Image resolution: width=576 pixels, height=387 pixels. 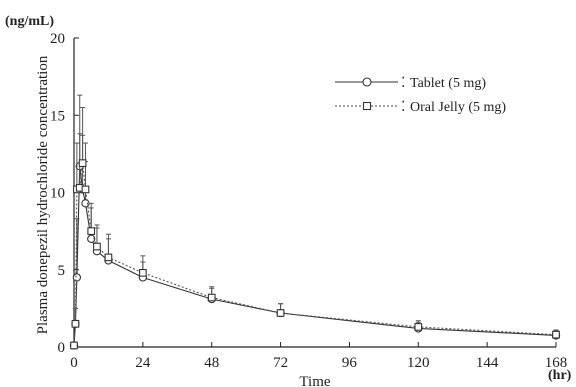 What do you see at coordinates (367, 82) in the screenshot?
I see `legend-marker-tablet` at bounding box center [367, 82].